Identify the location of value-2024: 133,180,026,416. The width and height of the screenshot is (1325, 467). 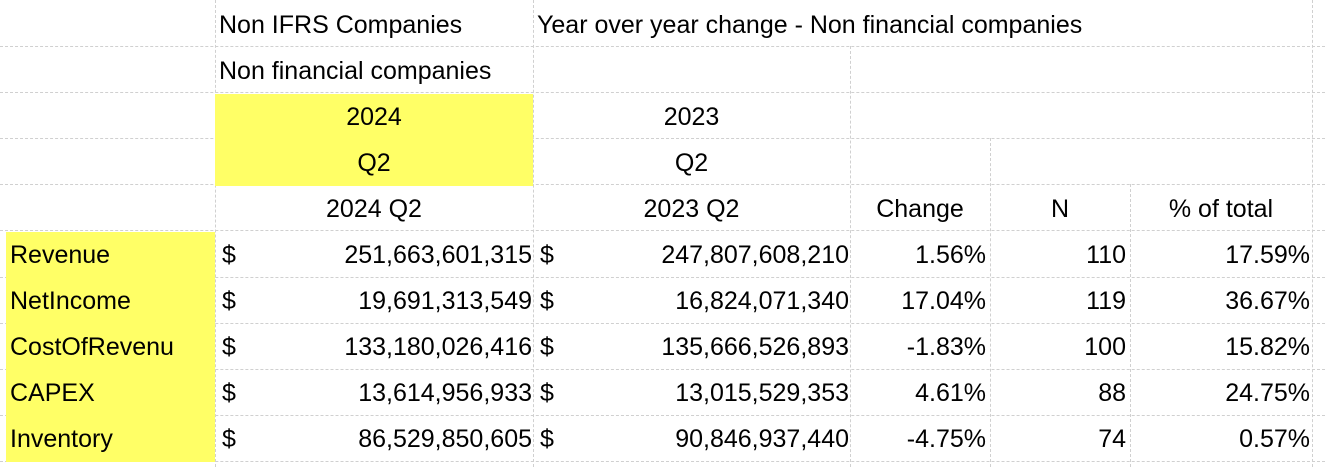
(438, 347).